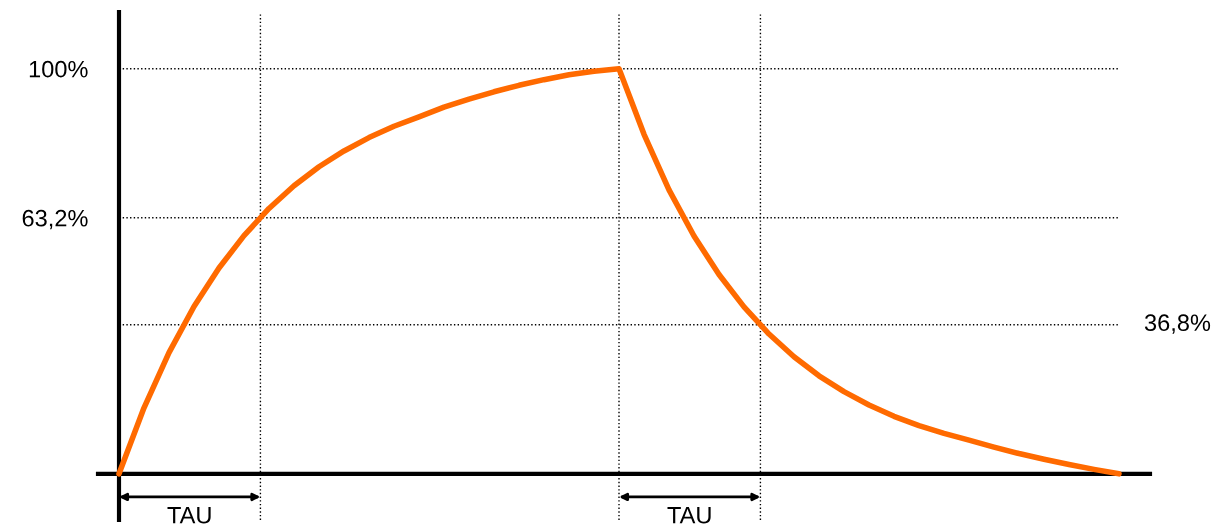 Image resolution: width=1228 pixels, height=532 pixels. What do you see at coordinates (58, 69) in the screenshot?
I see `y-tick-label: 100%` at bounding box center [58, 69].